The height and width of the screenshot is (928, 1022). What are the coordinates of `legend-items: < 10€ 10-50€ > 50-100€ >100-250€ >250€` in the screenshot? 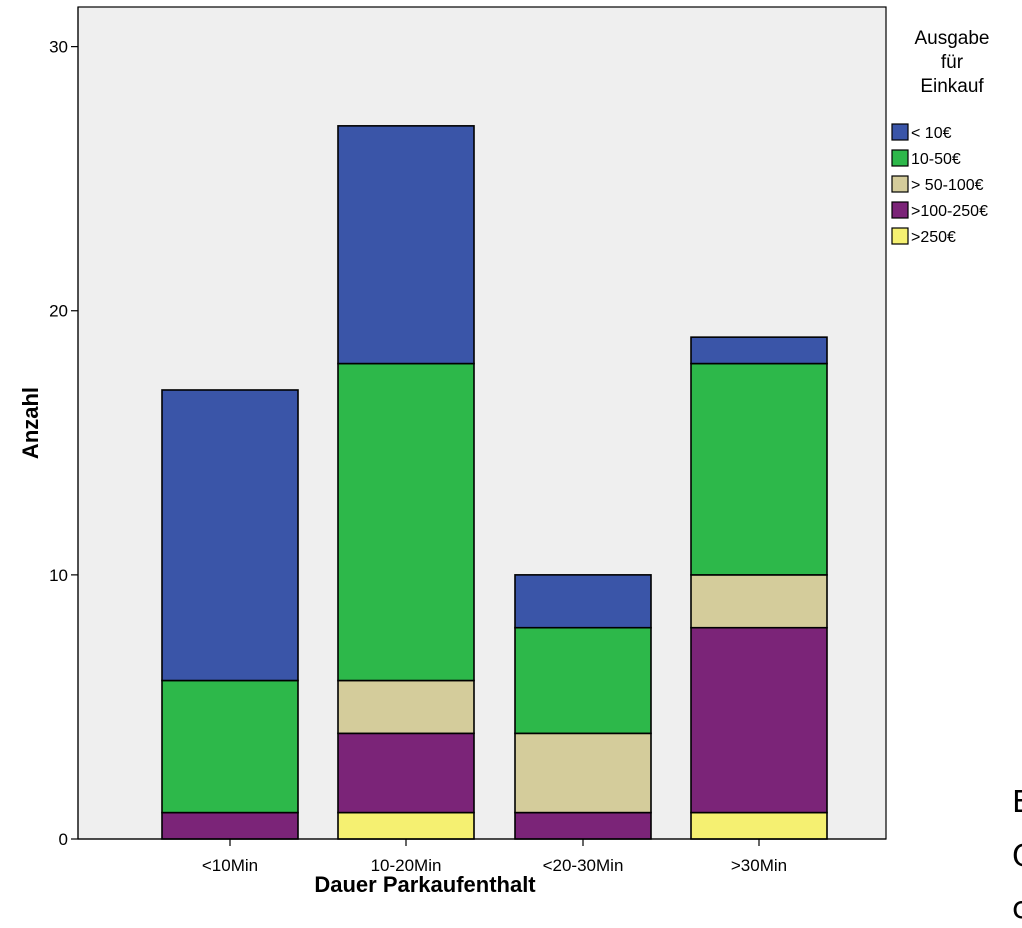 It's located at (939, 184).